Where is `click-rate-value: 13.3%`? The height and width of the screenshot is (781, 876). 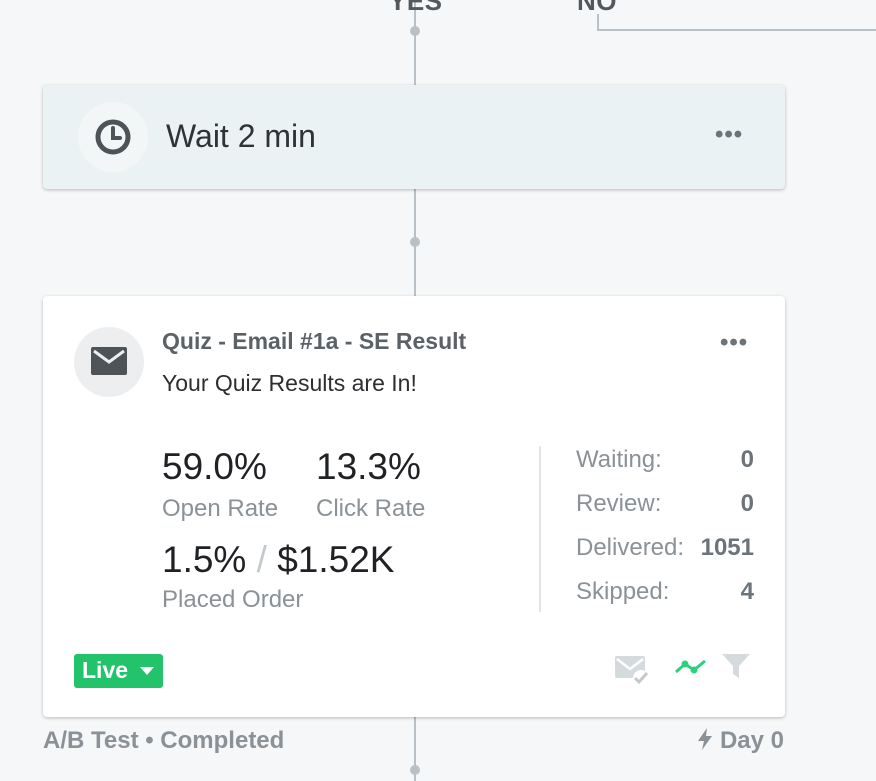 click-rate-value: 13.3% is located at coordinates (368, 466).